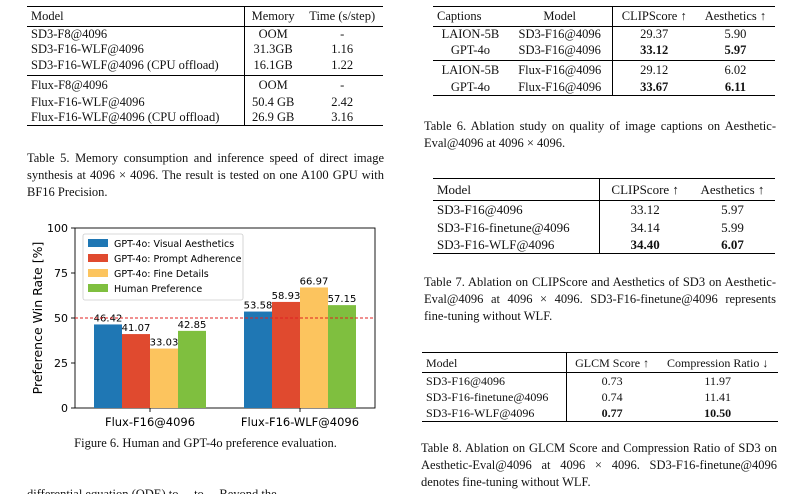 This screenshot has height=494, width=800. What do you see at coordinates (611, 413) in the screenshot?
I see `table-cell: 0.77` at bounding box center [611, 413].